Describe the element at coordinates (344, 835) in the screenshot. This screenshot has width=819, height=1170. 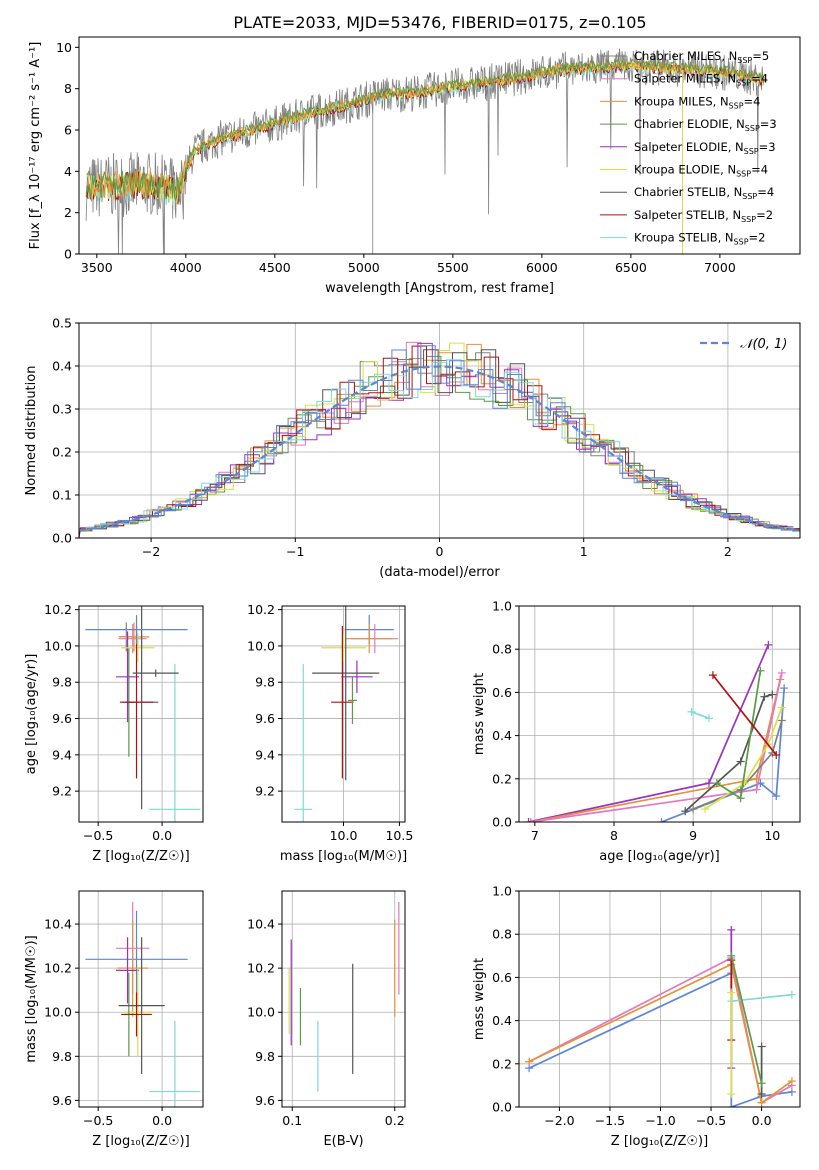
I see `x-tick-label: 10.0` at that location.